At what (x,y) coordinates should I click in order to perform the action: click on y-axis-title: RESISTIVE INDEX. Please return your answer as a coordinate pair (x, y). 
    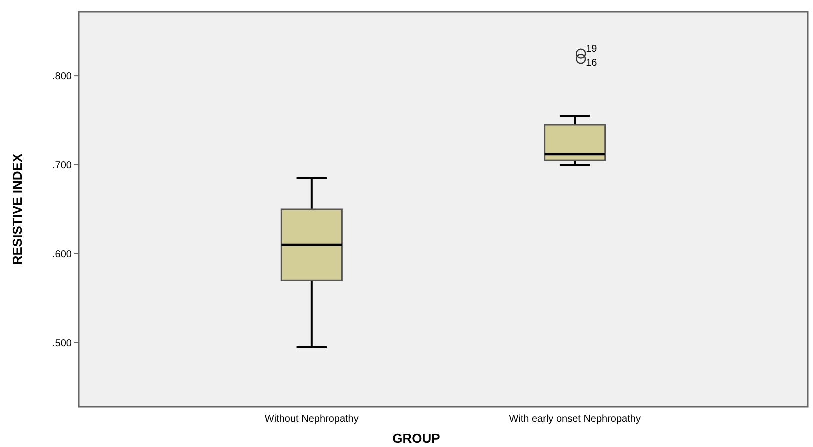
    Looking at the image, I should click on (17, 210).